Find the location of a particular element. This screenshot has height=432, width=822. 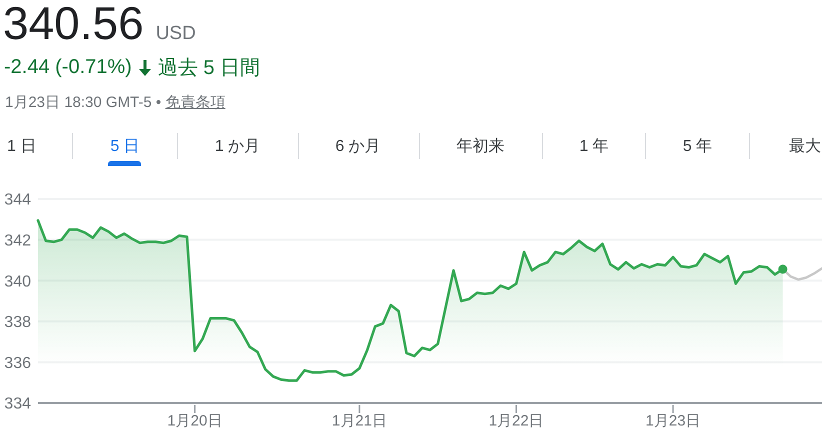

x-tick-label: 1月21日 is located at coordinates (359, 421).